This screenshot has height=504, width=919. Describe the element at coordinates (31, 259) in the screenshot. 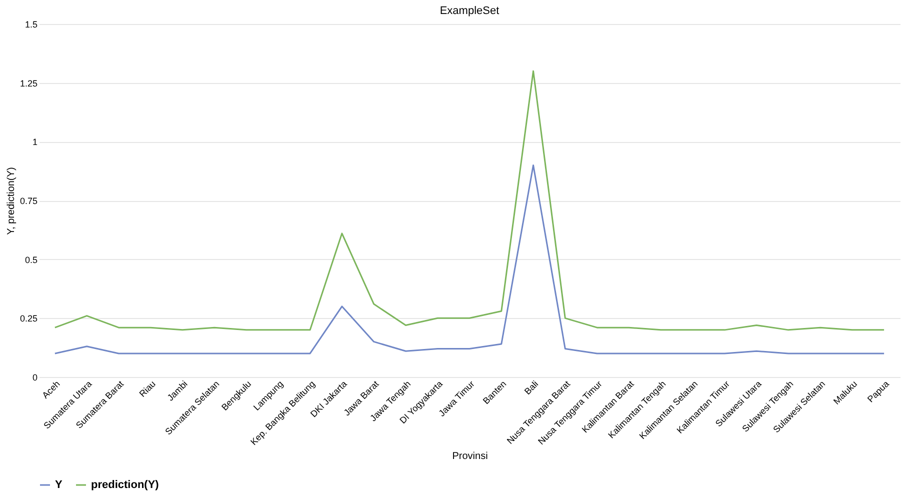

I see `y-tick-label: 0.5` at that location.